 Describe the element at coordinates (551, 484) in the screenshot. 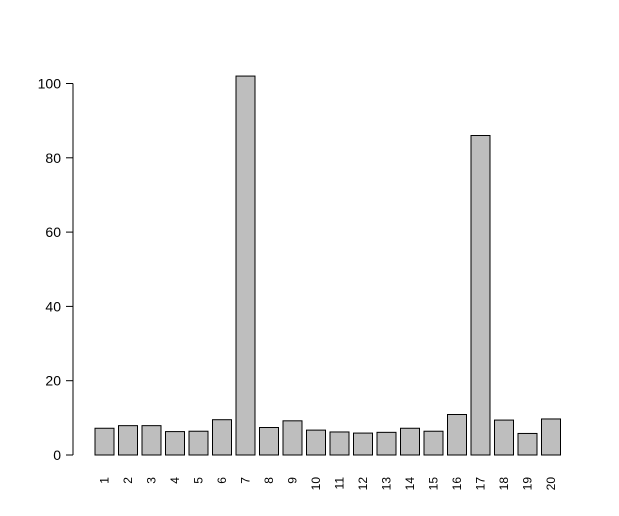

I see `x-tick-label: 20` at that location.